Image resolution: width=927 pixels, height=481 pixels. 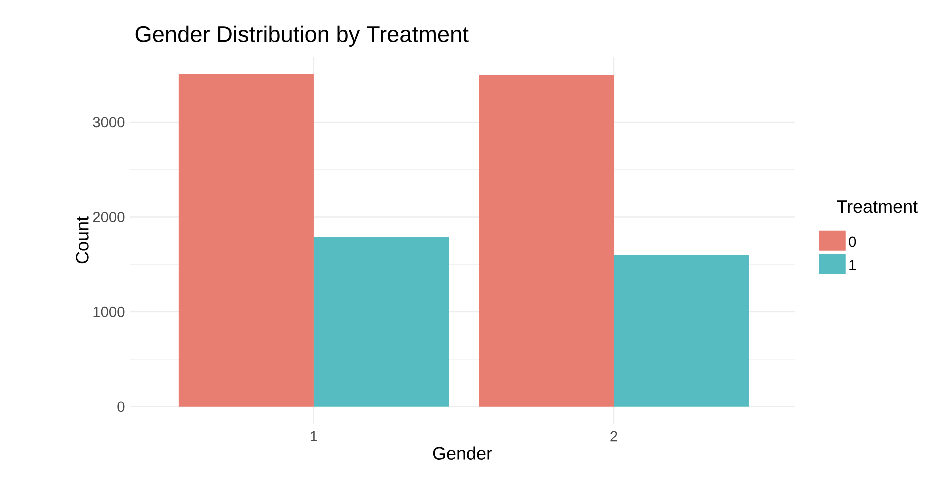 I want to click on y-tick-label: 1000, so click(x=109, y=312).